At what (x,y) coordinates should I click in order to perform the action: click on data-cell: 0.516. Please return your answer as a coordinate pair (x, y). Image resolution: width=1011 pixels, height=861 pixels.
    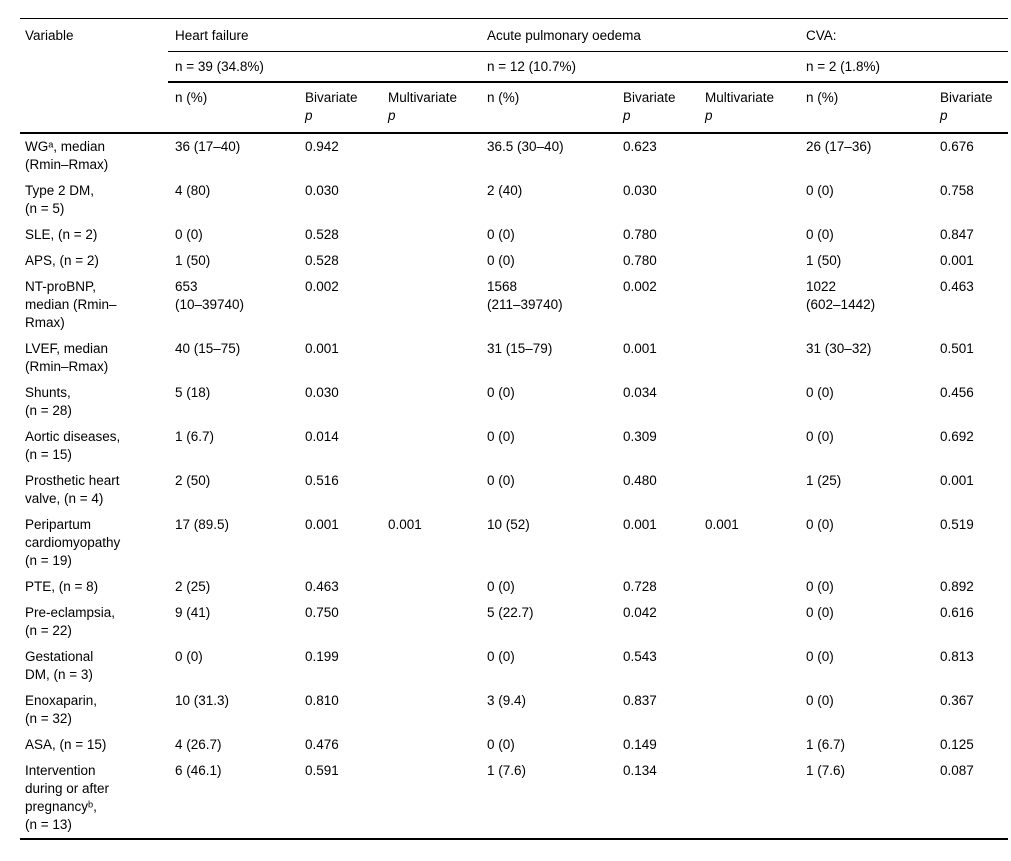
    Looking at the image, I should click on (322, 480).